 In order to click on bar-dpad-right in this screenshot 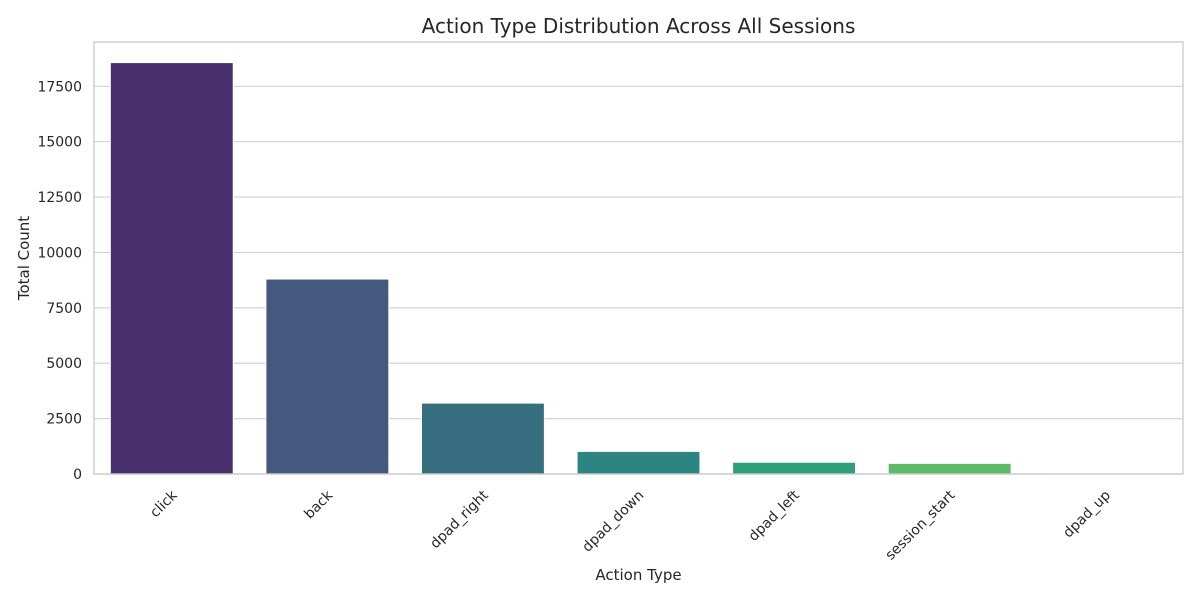, I will do `click(482, 438)`.